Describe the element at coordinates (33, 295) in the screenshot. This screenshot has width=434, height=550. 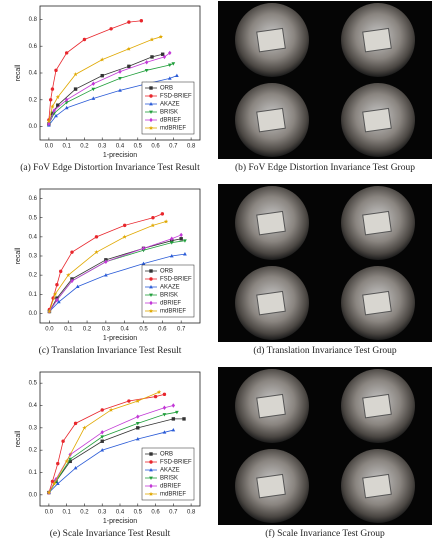
I see `y-tick-label: 0.1` at that location.